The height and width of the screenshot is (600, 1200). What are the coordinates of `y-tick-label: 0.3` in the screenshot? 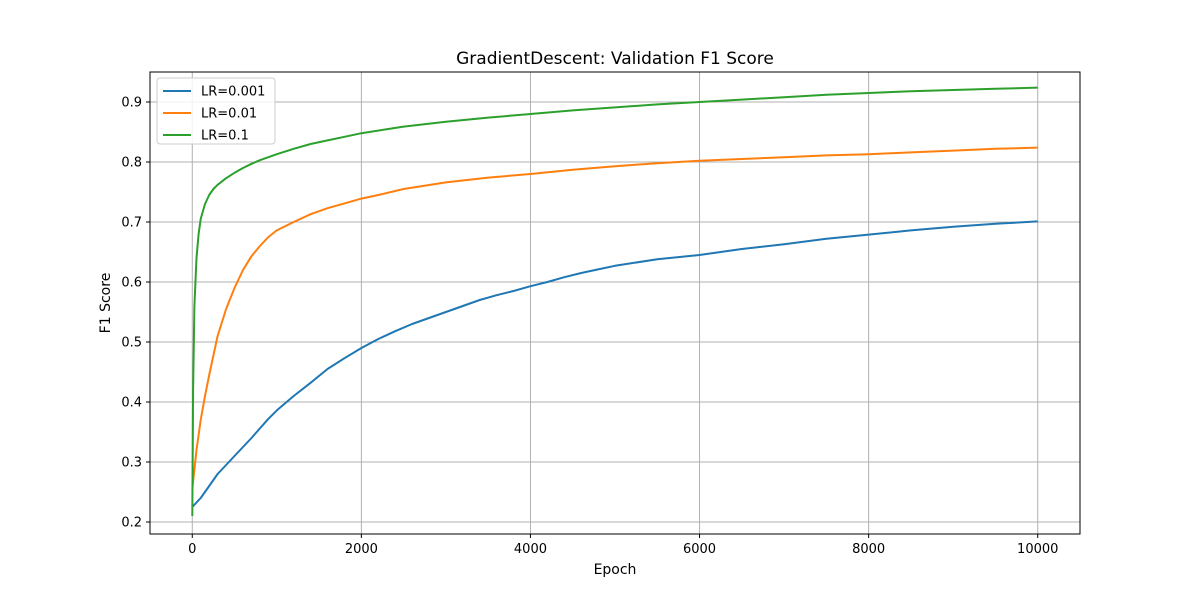 It's located at (131, 463).